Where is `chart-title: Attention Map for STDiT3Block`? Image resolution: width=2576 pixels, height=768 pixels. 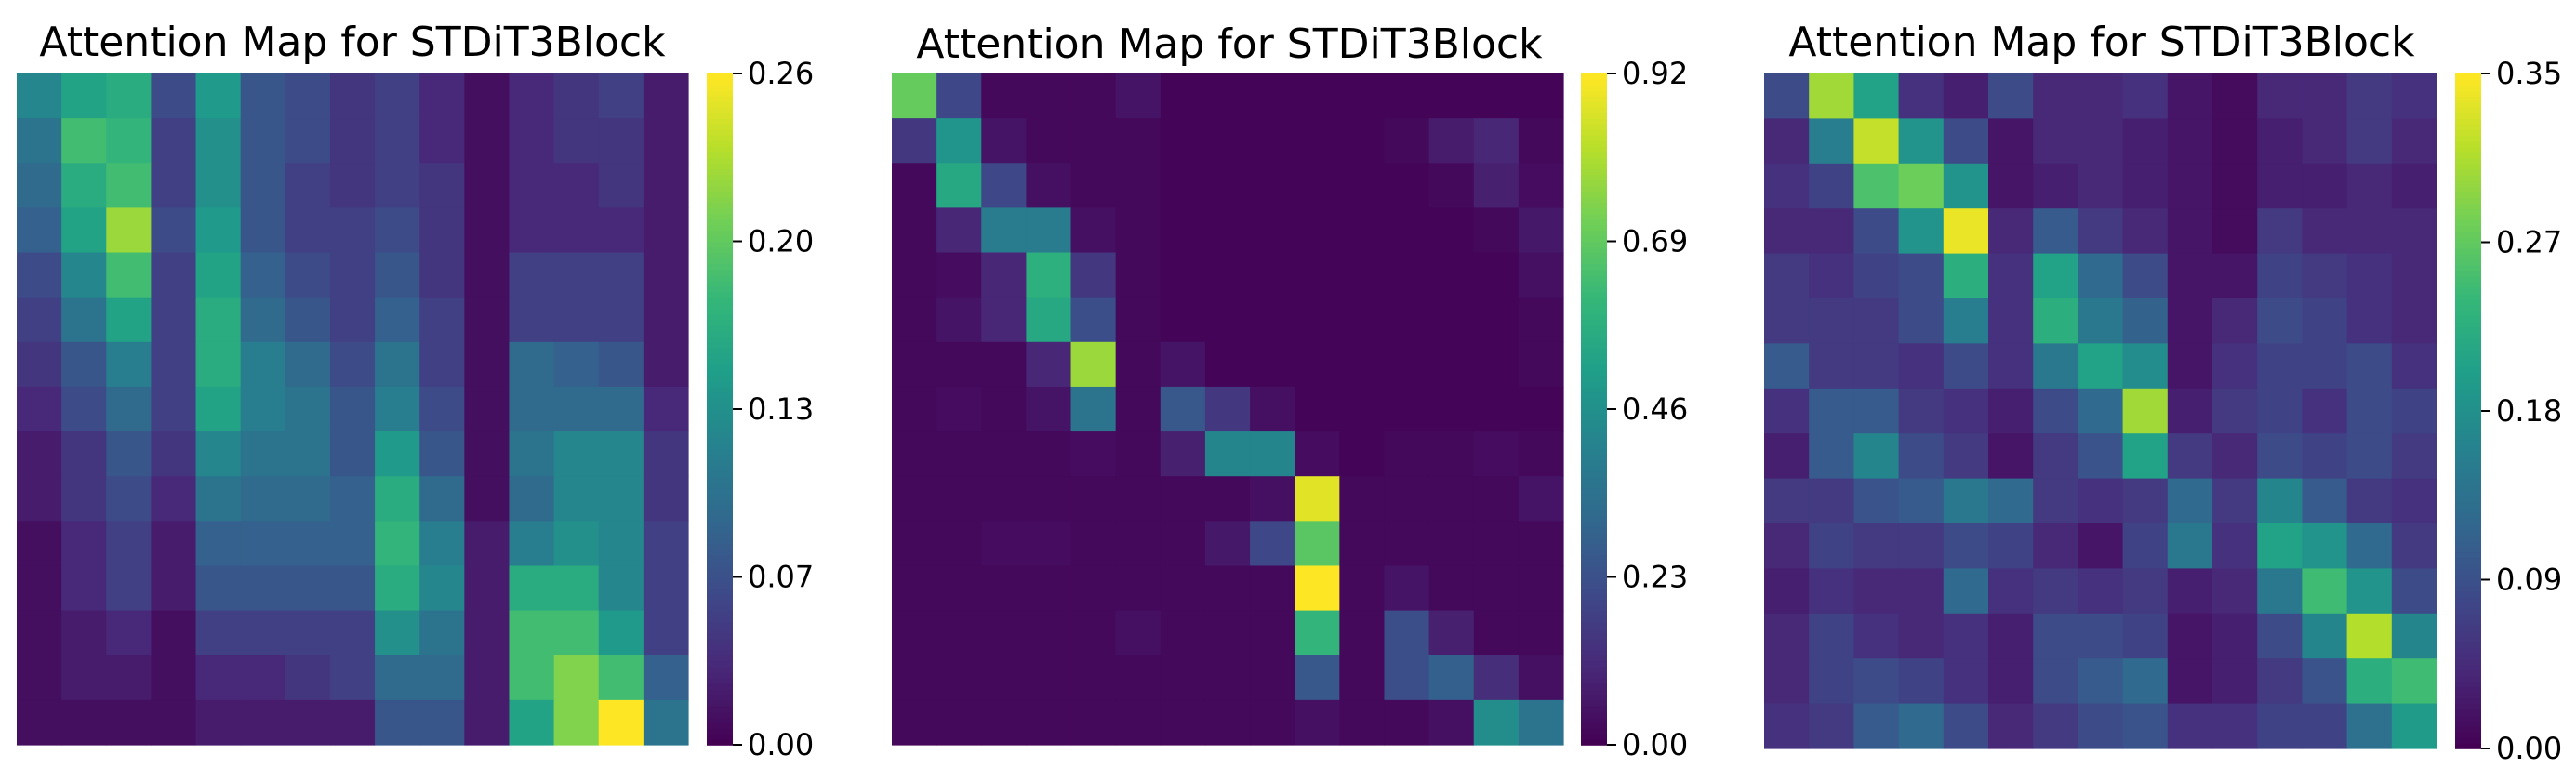 chart-title: Attention Map for STDiT3Block is located at coordinates (2101, 42).